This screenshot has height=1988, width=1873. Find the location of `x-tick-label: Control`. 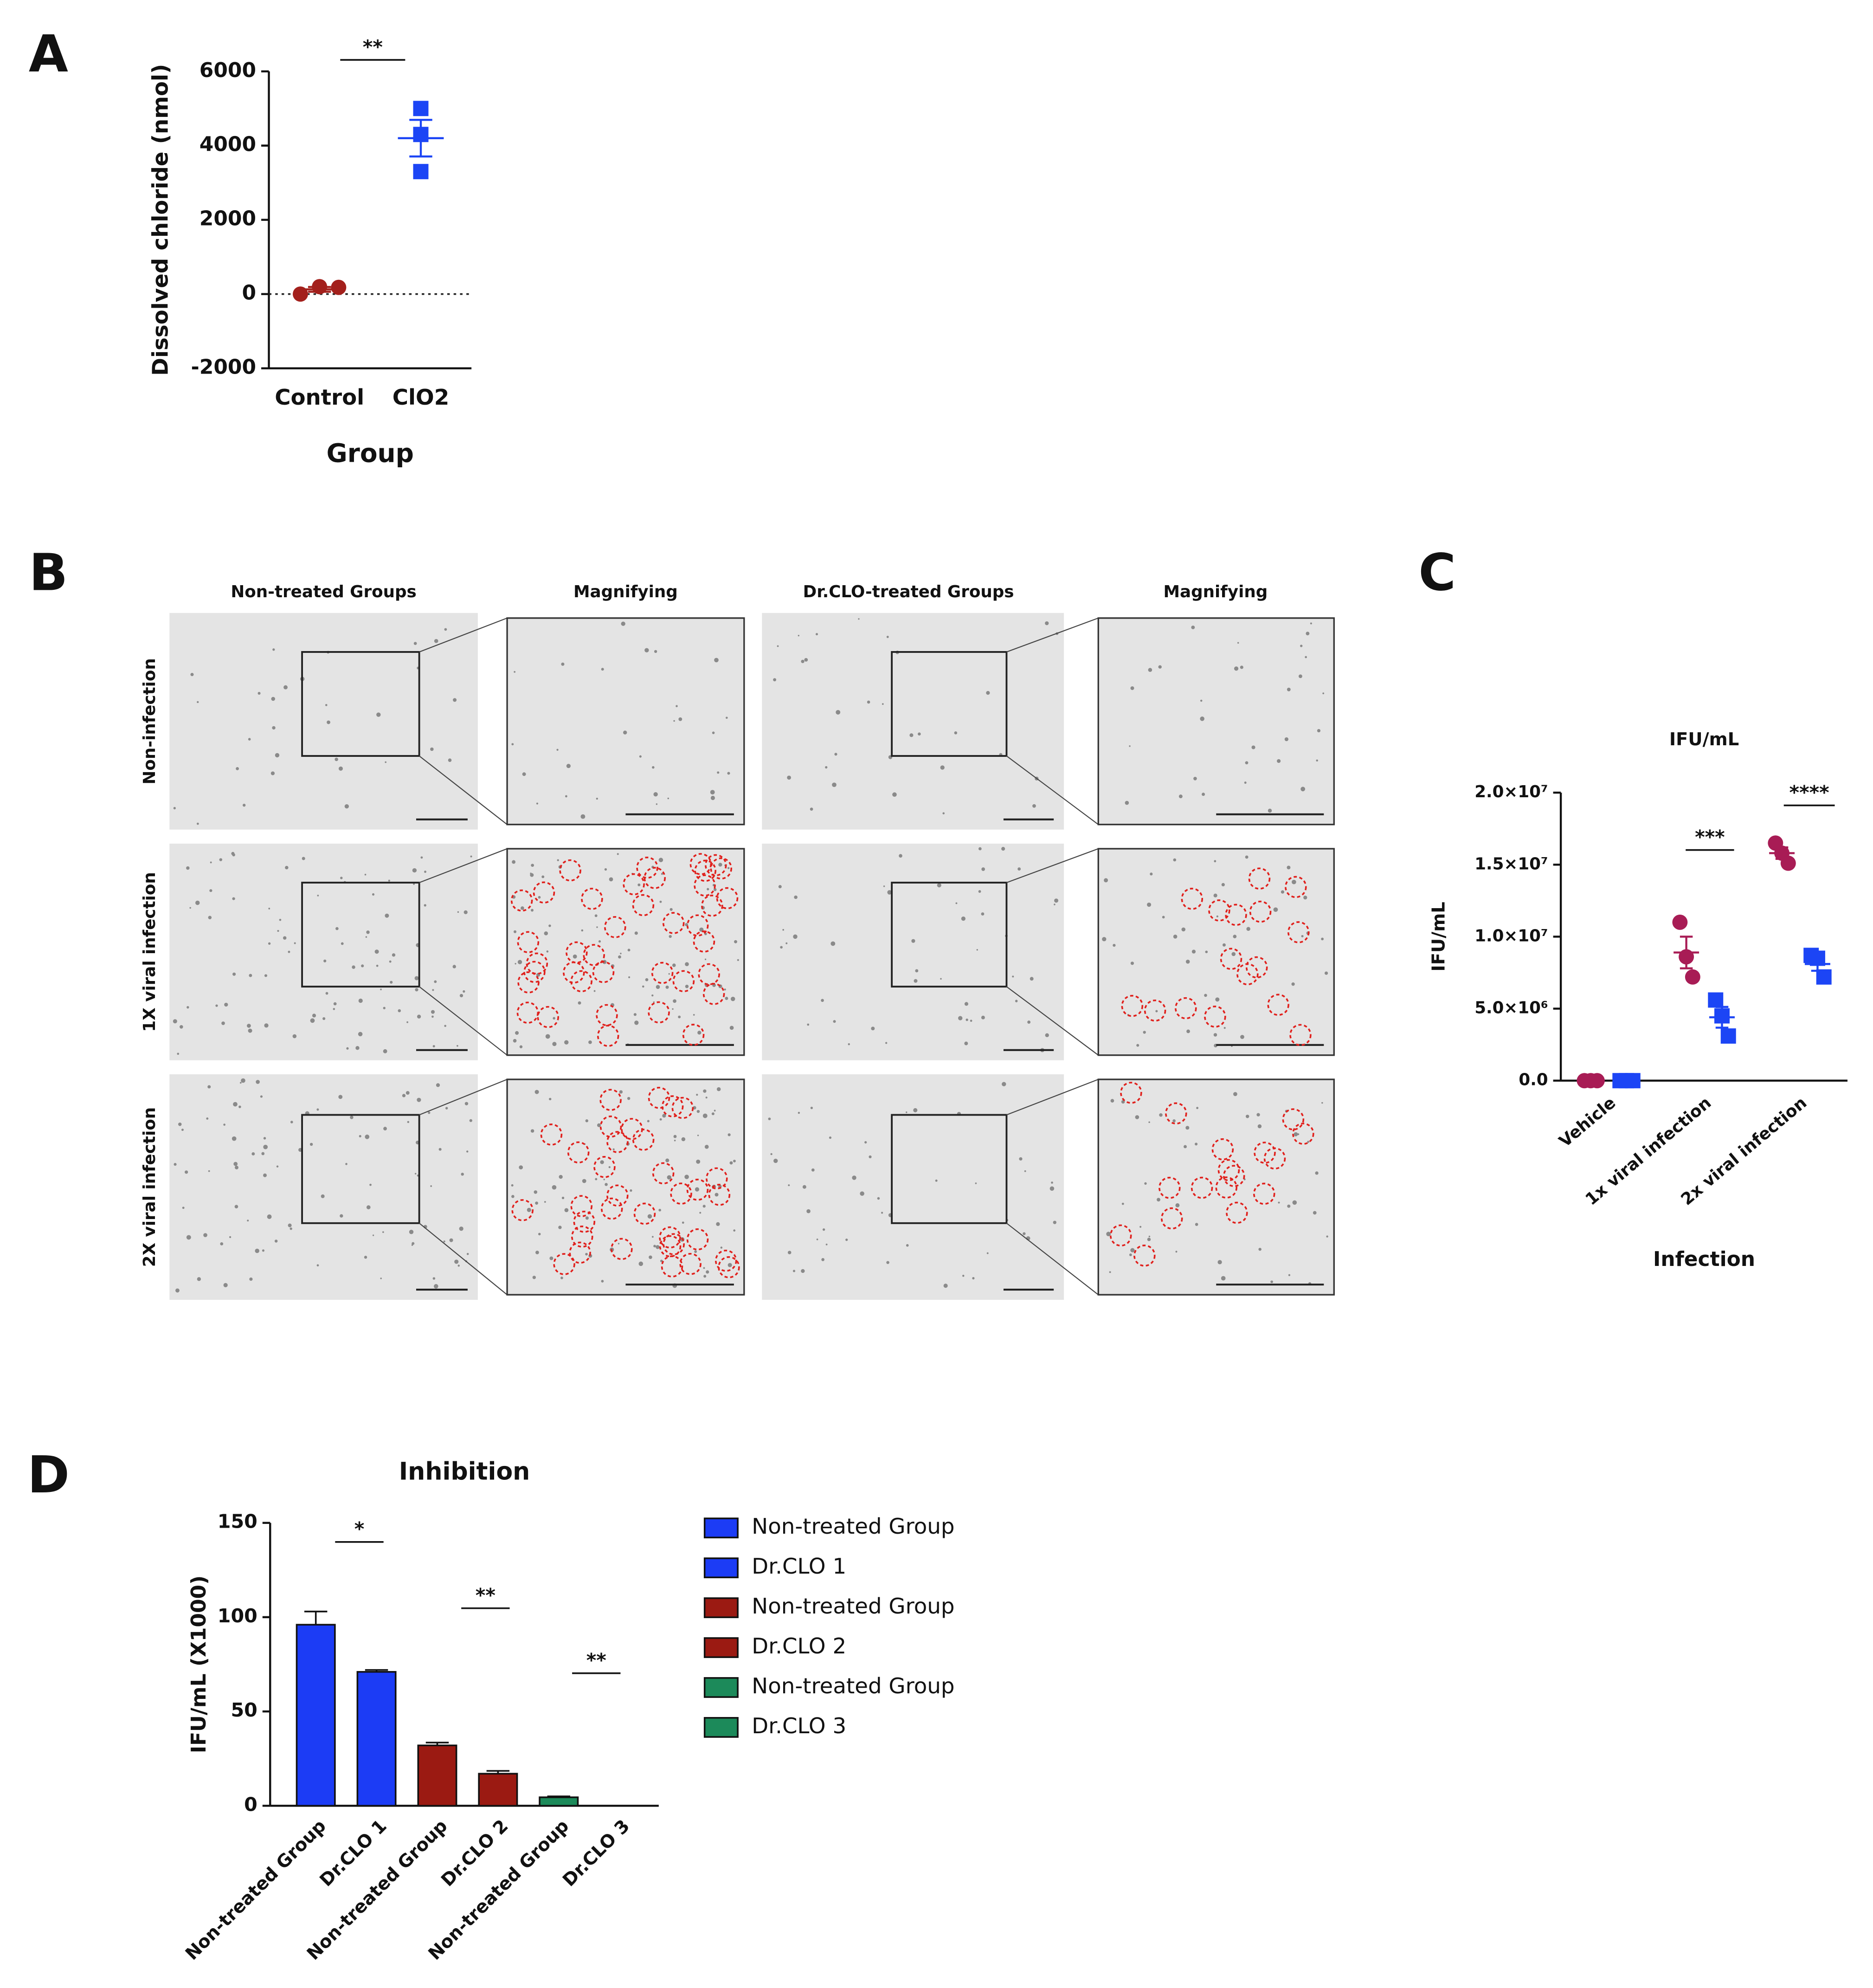

x-tick-label: Control is located at coordinates (319, 397).